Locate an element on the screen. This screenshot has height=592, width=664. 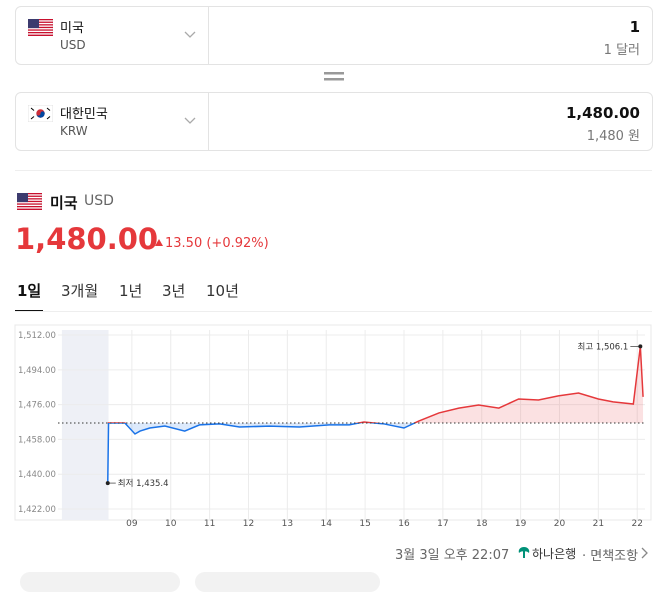
disclaimer: · 면책조항 is located at coordinates (610, 556).